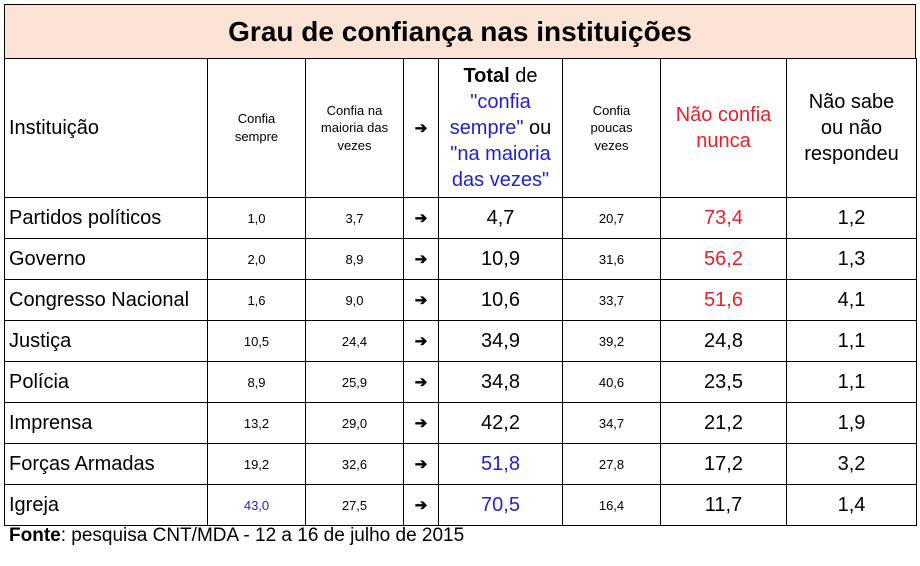  What do you see at coordinates (723, 423) in the screenshot?
I see `cell-nao-confia: 21,2` at bounding box center [723, 423].